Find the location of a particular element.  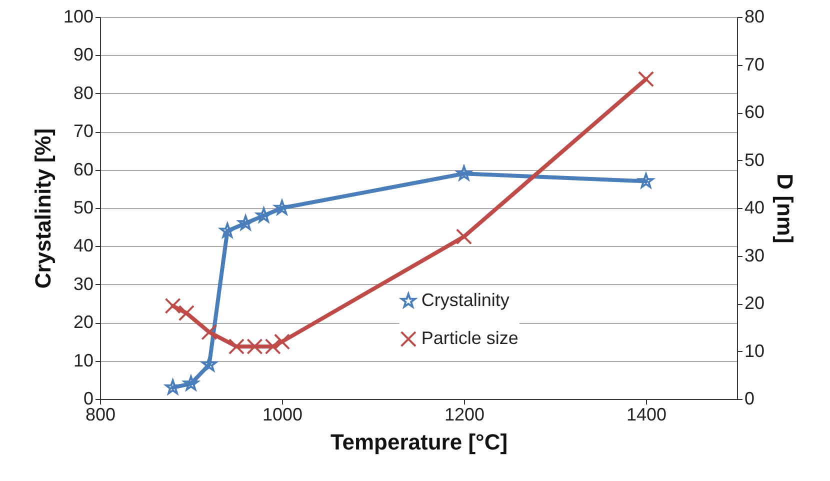

y-tick-label: 50 is located at coordinates (83, 208).